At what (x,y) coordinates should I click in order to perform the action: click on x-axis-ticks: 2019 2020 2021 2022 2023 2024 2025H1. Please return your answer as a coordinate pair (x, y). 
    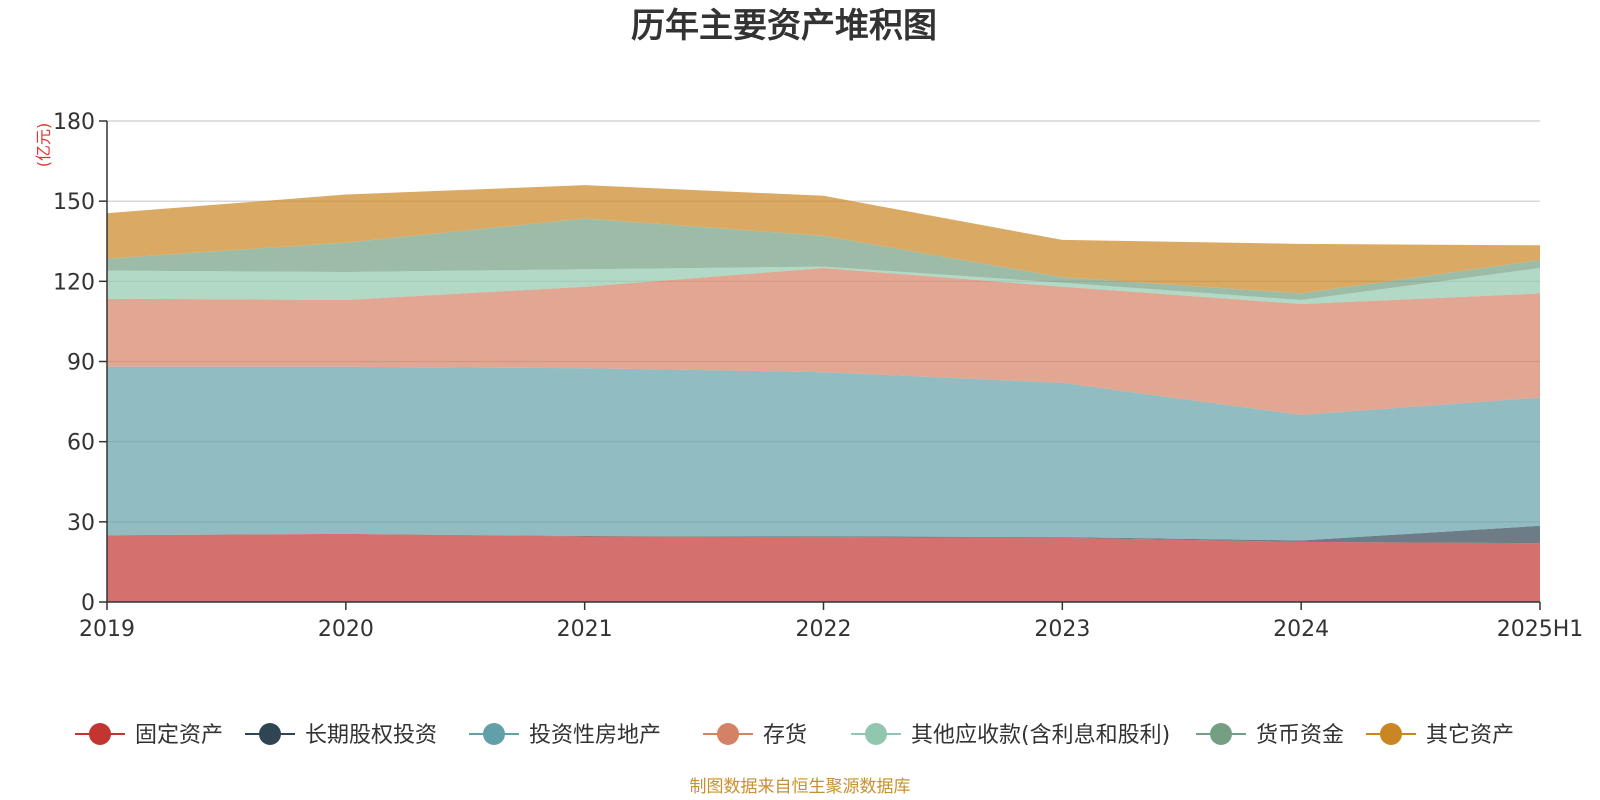
    Looking at the image, I should click on (831, 622).